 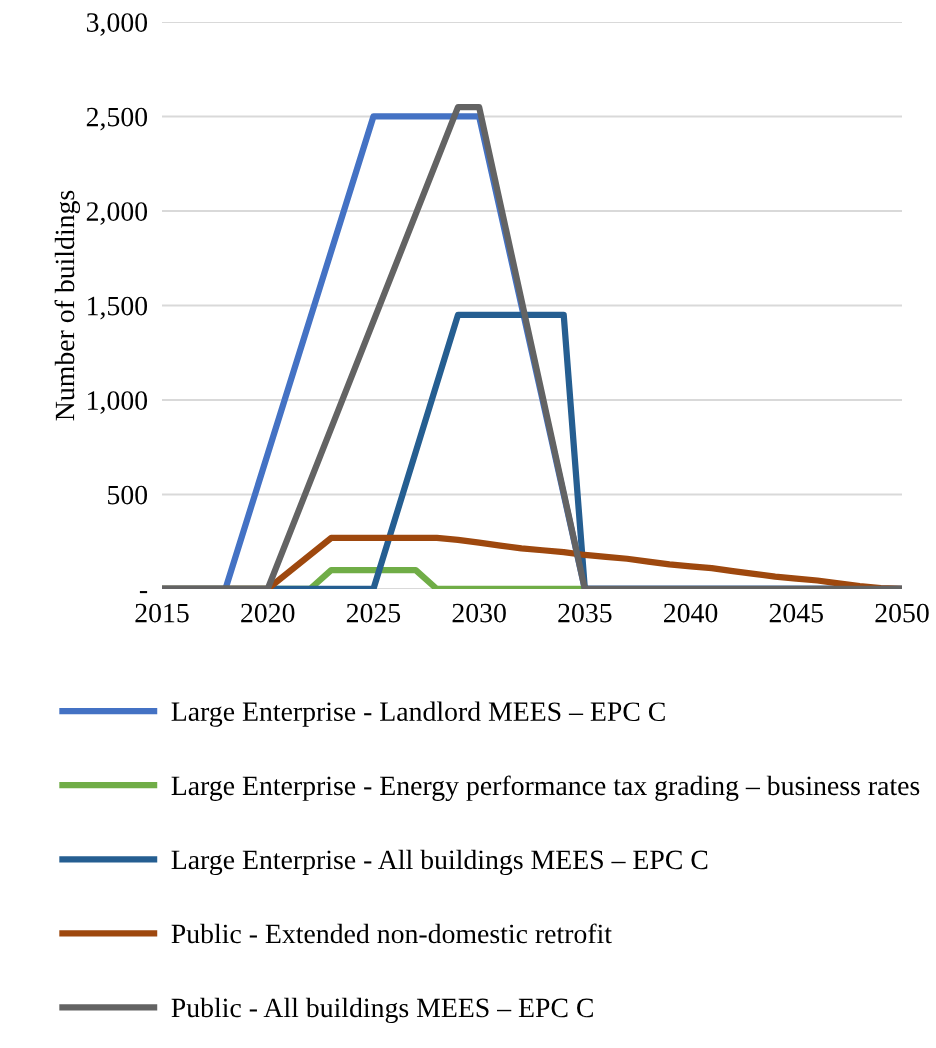 I want to click on x-tick-label: 2020, so click(x=268, y=613).